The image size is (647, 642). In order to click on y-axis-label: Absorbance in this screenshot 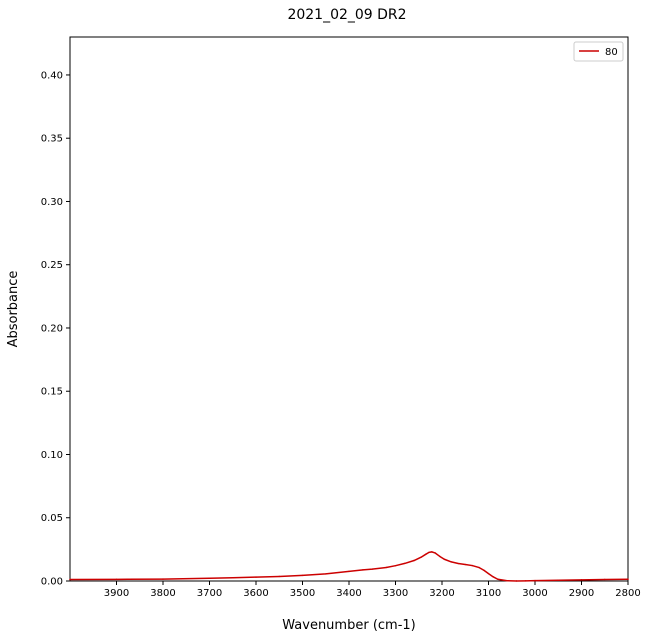, I will do `click(13, 309)`.